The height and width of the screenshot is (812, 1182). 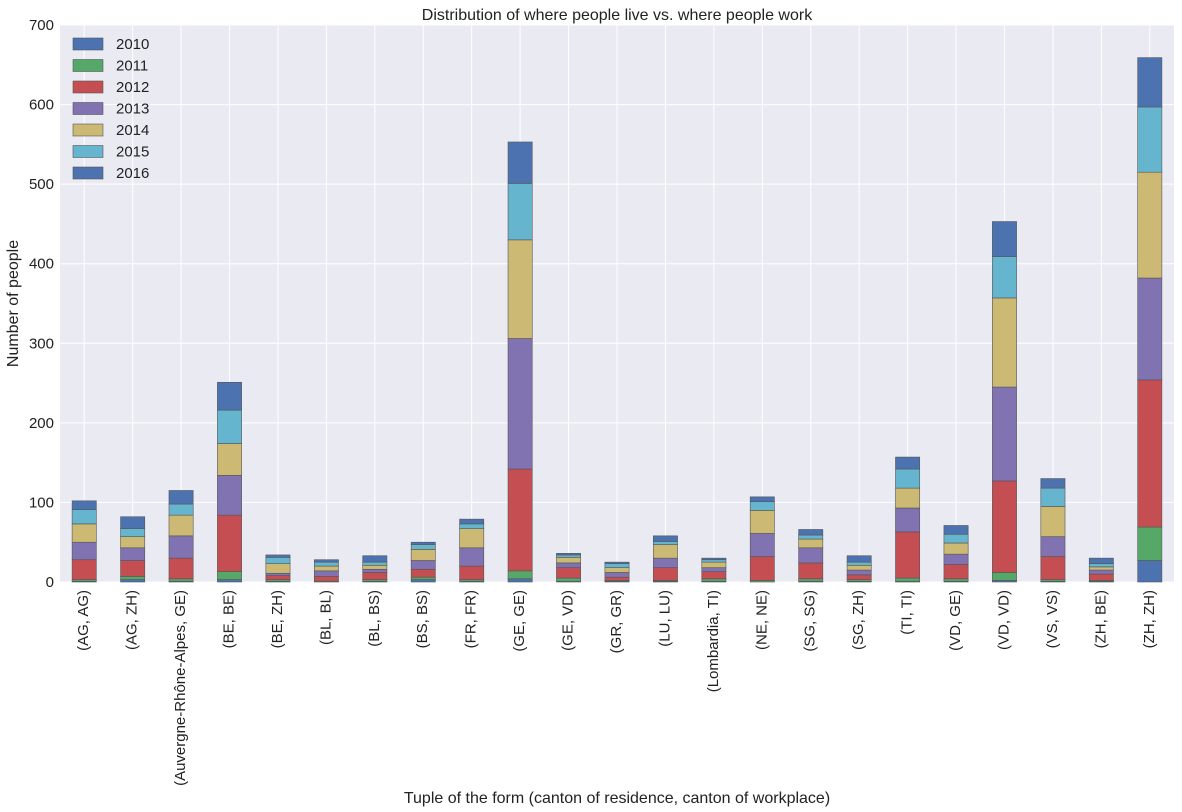 I want to click on x-tick-label: (SG, SG), so click(x=810, y=621).